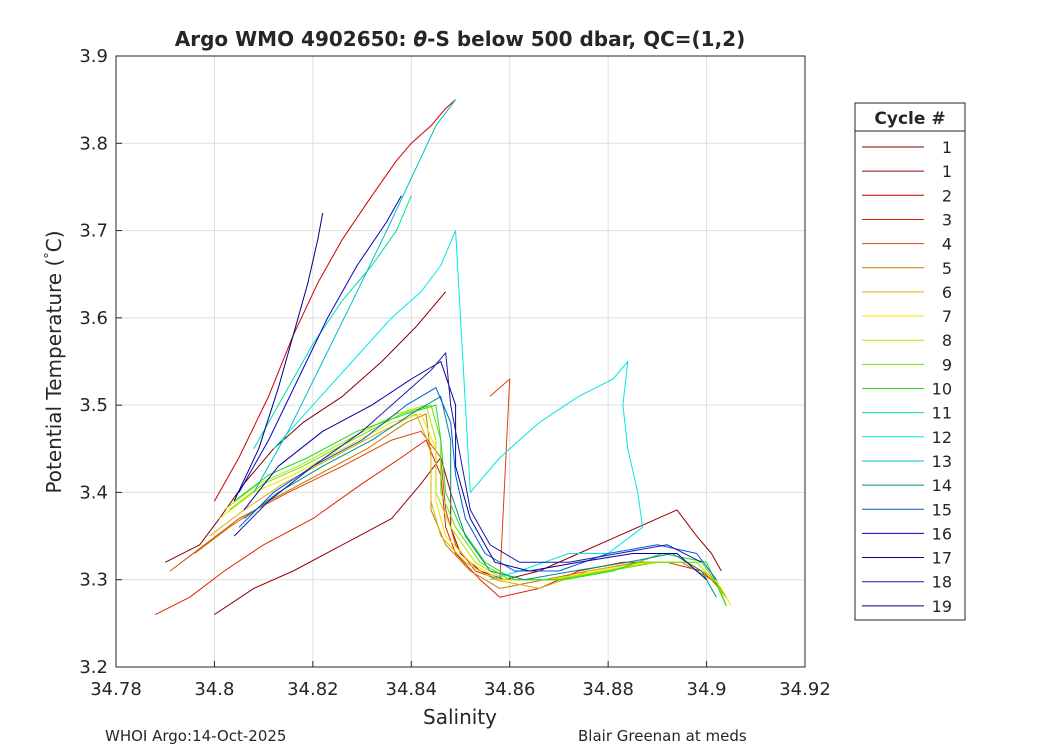 The image size is (1050, 754). Describe the element at coordinates (93, 580) in the screenshot. I see `y-tick-label: 3.3` at that location.